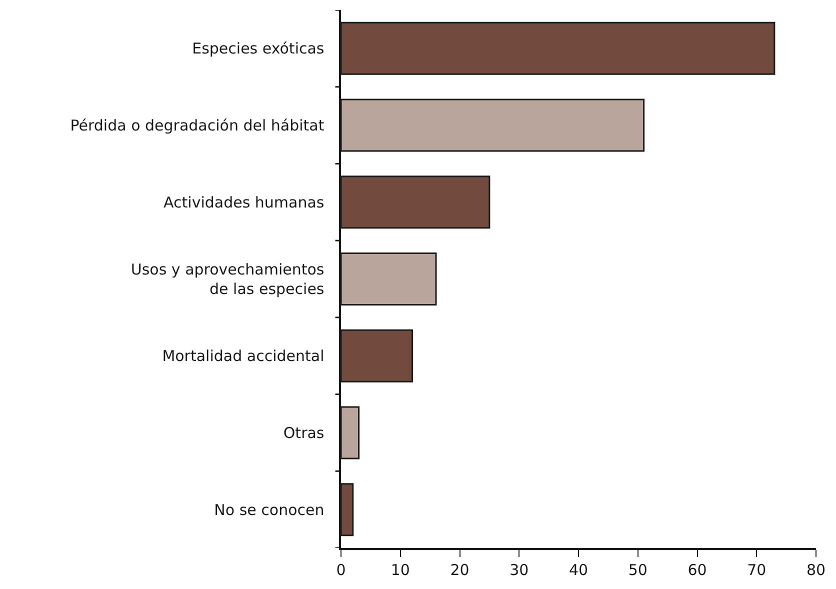 Image resolution: width=836 pixels, height=589 pixels. I want to click on y-tick-label: Especies exóticas, so click(258, 49).